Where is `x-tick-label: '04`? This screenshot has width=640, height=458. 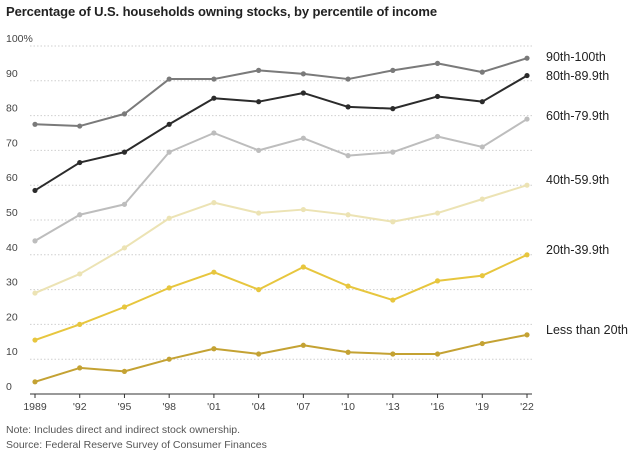
x-tick-label: '04 is located at coordinates (259, 407).